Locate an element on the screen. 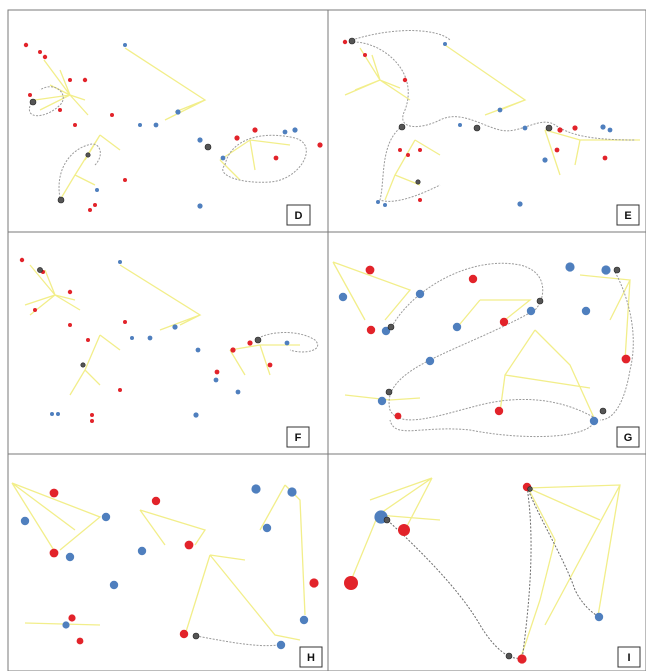  panel-g-label-box is located at coordinates (628, 437).